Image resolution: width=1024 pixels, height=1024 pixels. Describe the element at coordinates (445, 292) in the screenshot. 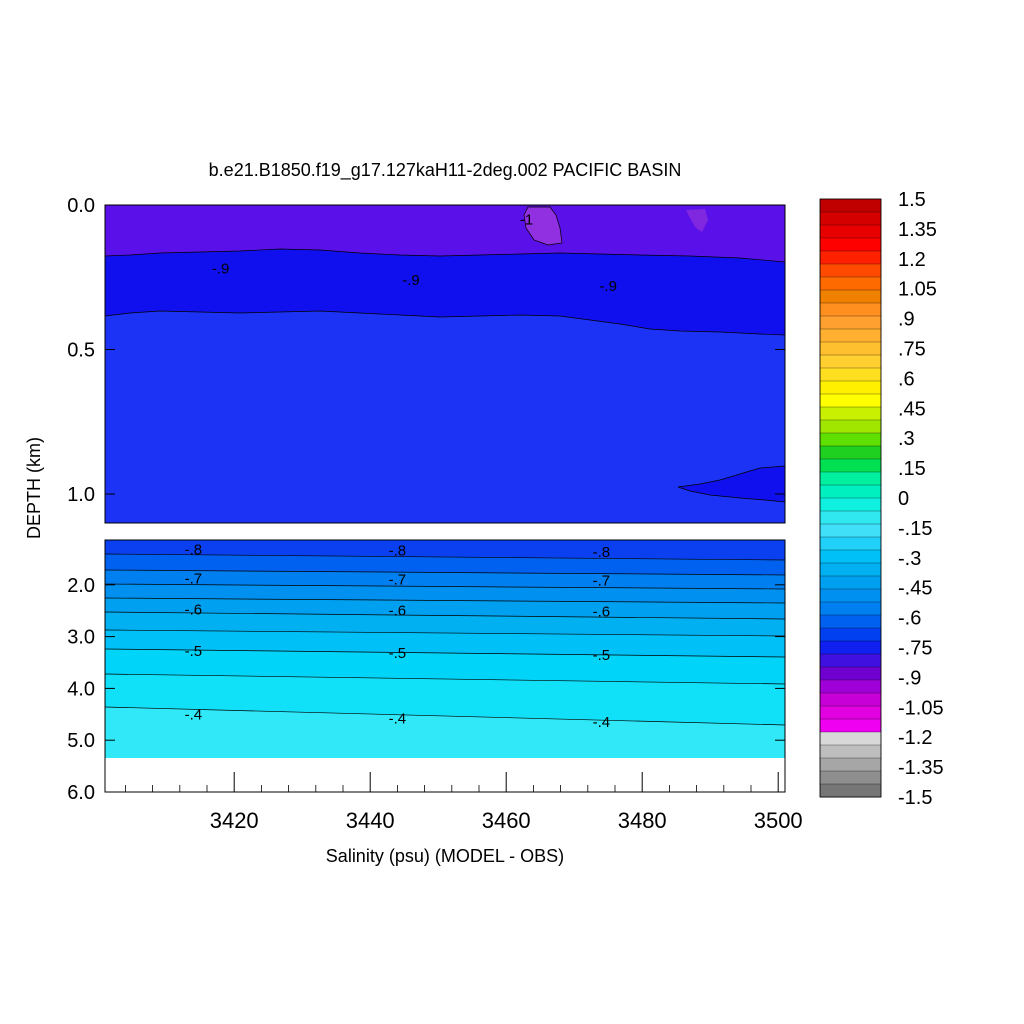

I see `upper-band-mid` at that location.